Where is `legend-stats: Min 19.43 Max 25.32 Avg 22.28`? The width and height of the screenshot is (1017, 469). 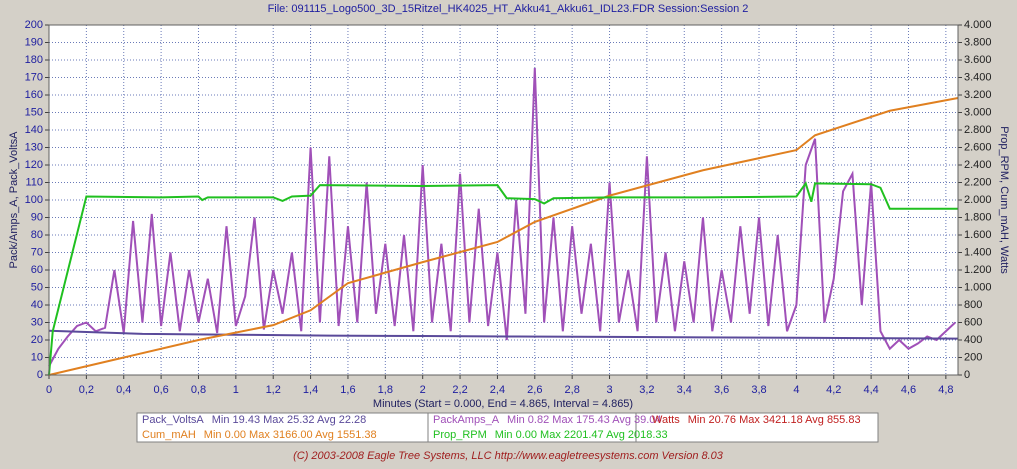 legend-stats: Min 19.43 Max 25.32 Avg 22.28 is located at coordinates (289, 420).